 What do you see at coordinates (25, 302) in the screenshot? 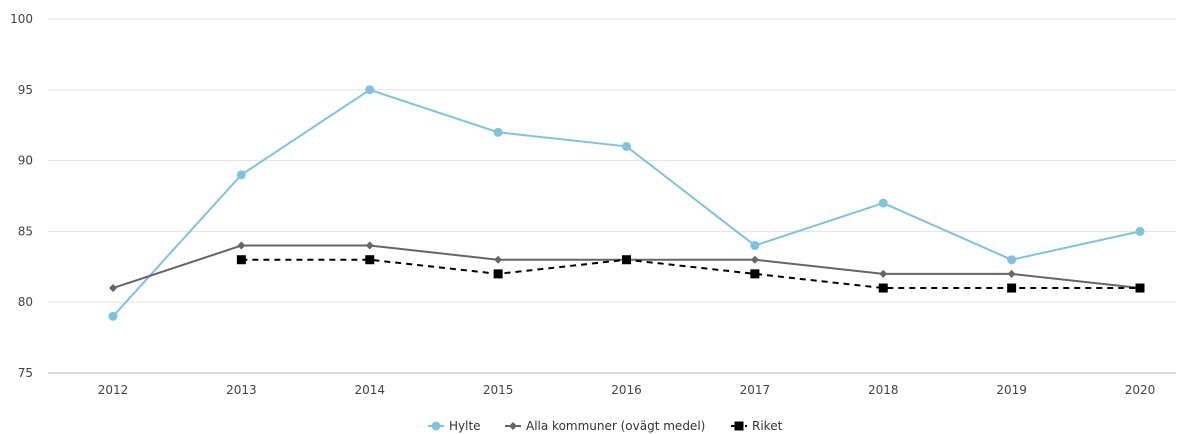
I see `y-tick-label: 80` at bounding box center [25, 302].